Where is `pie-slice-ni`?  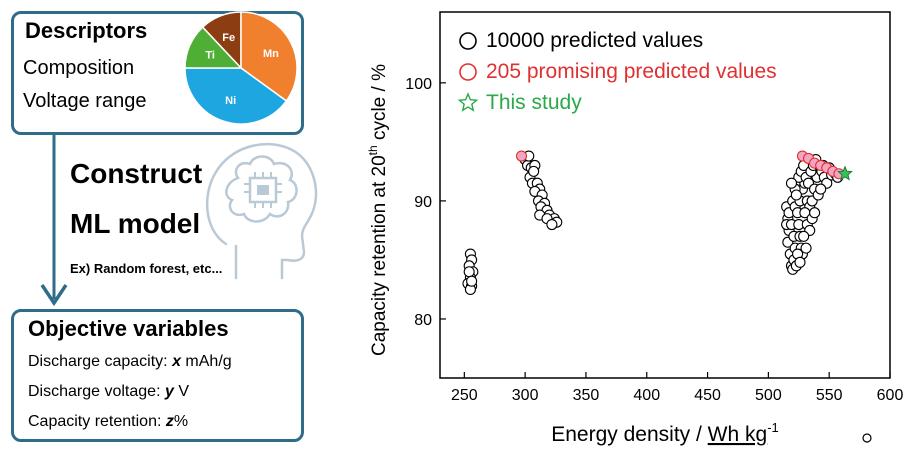
pie-slice-ni is located at coordinates (236, 96).